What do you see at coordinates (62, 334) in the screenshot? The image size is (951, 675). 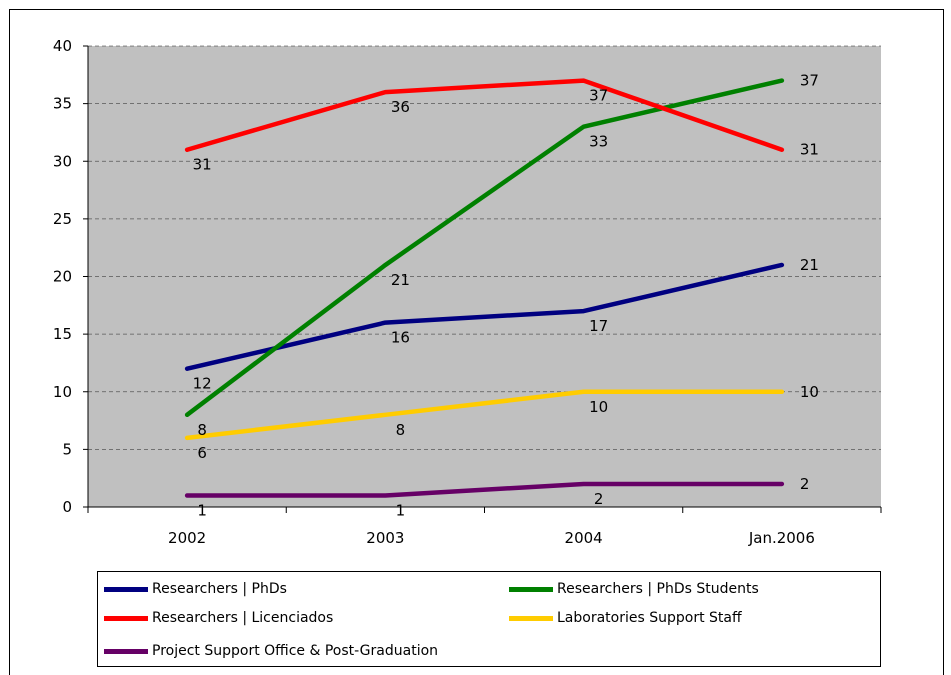 I see `y-tick-label: 15` at bounding box center [62, 334].